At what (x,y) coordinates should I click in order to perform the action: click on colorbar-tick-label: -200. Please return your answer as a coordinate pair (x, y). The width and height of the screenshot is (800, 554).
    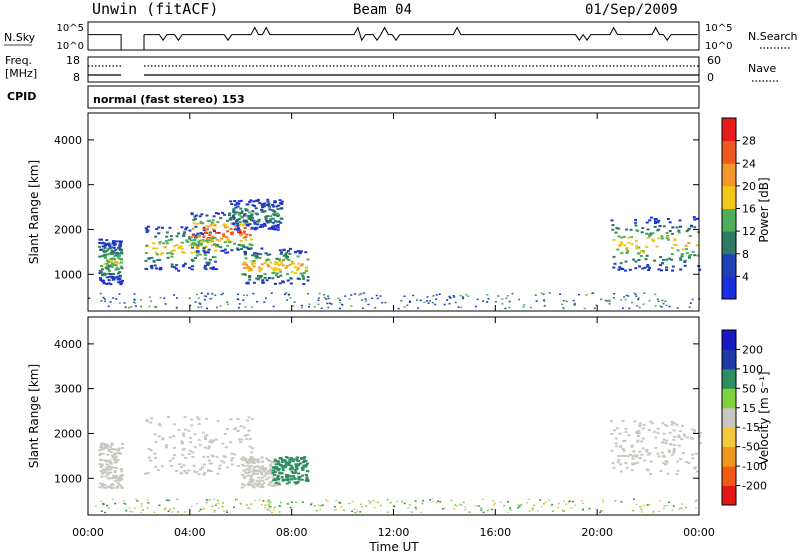
    Looking at the image, I should click on (754, 486).